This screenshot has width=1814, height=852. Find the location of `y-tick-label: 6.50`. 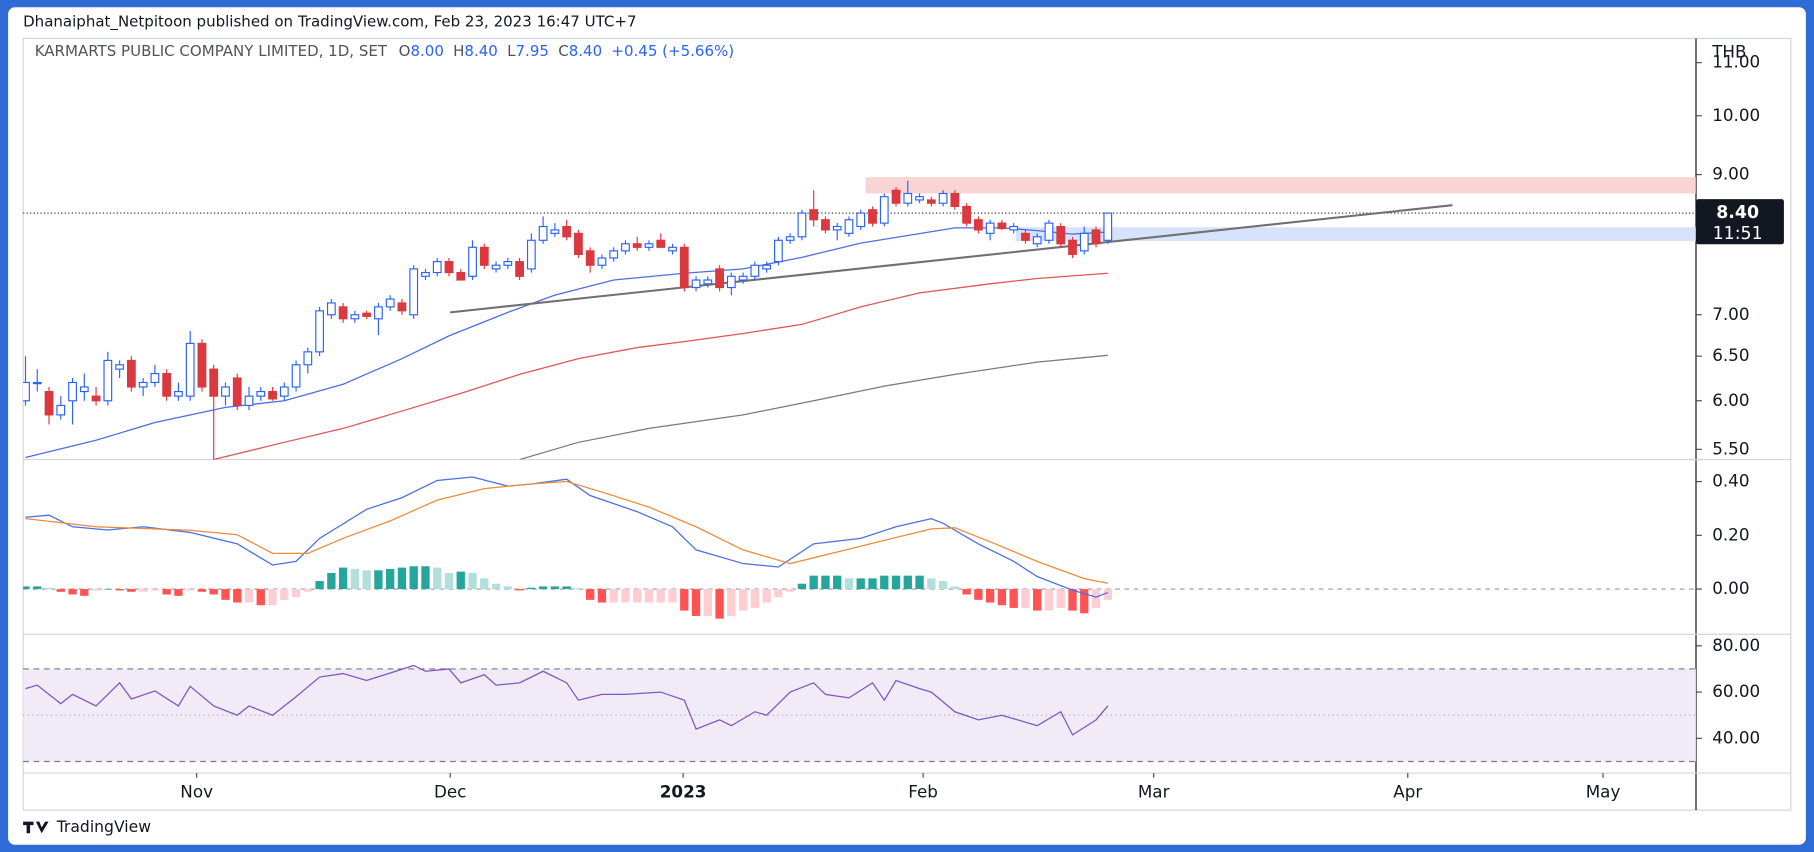

y-tick-label: 6.50 is located at coordinates (1730, 355).